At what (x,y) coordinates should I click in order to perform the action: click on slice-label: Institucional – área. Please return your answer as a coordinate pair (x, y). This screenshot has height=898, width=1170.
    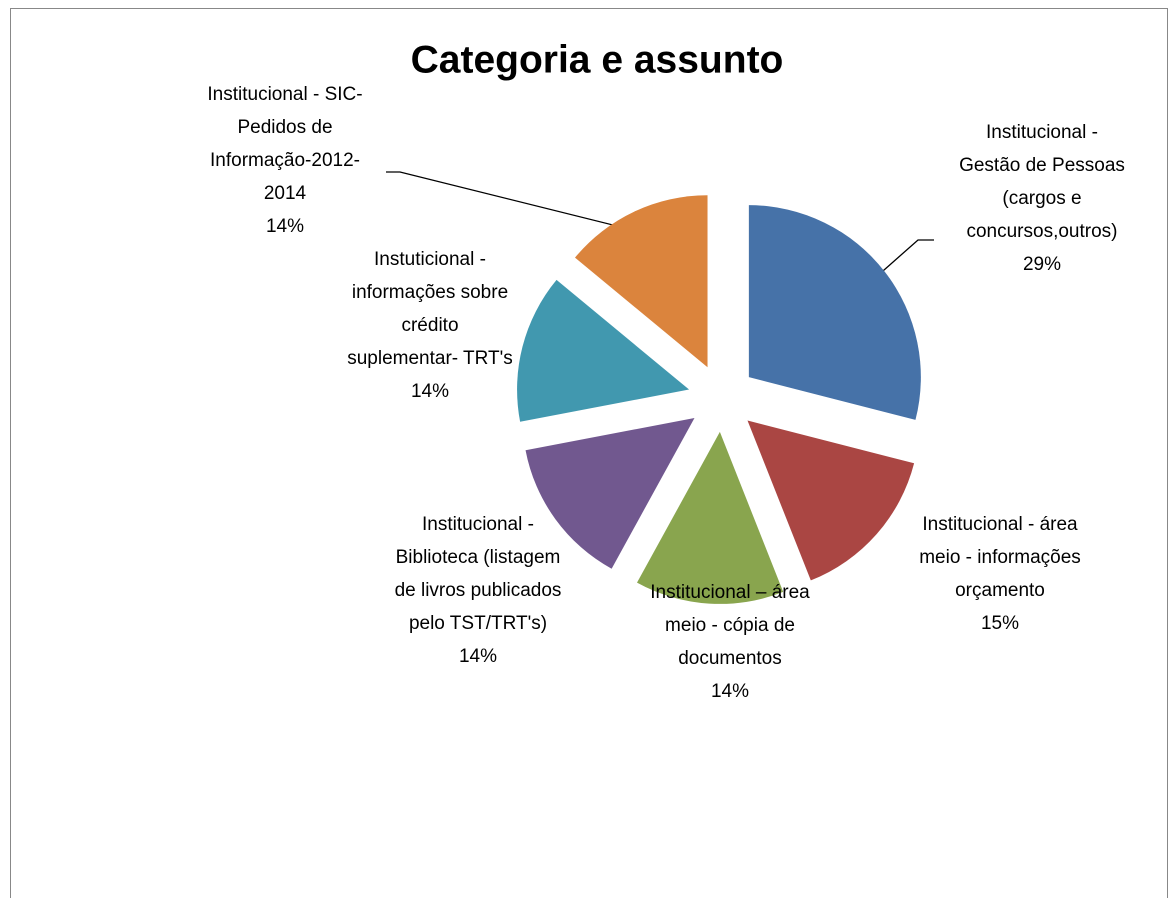
    Looking at the image, I should click on (730, 592).